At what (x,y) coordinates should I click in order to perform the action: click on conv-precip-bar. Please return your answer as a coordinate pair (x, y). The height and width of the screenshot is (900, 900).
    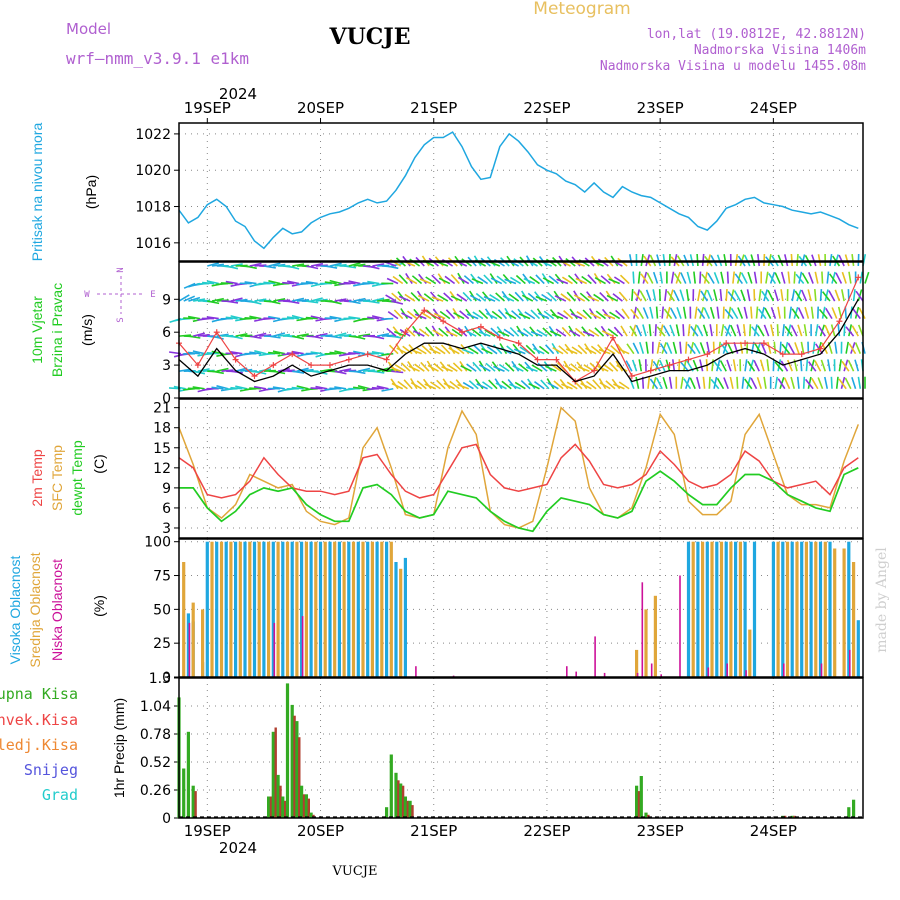
    Looking at the image, I should click on (271, 807).